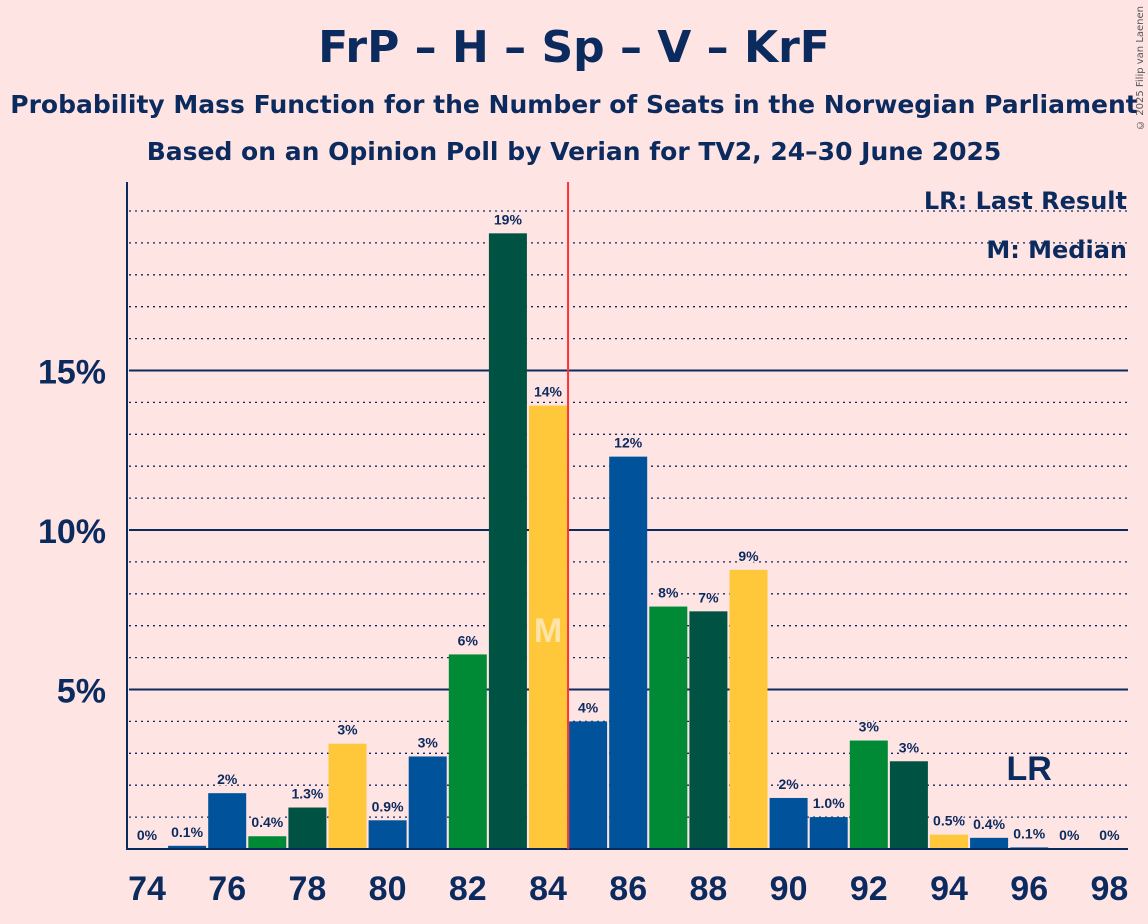  I want to click on x-tick-label: 94, so click(949, 889).